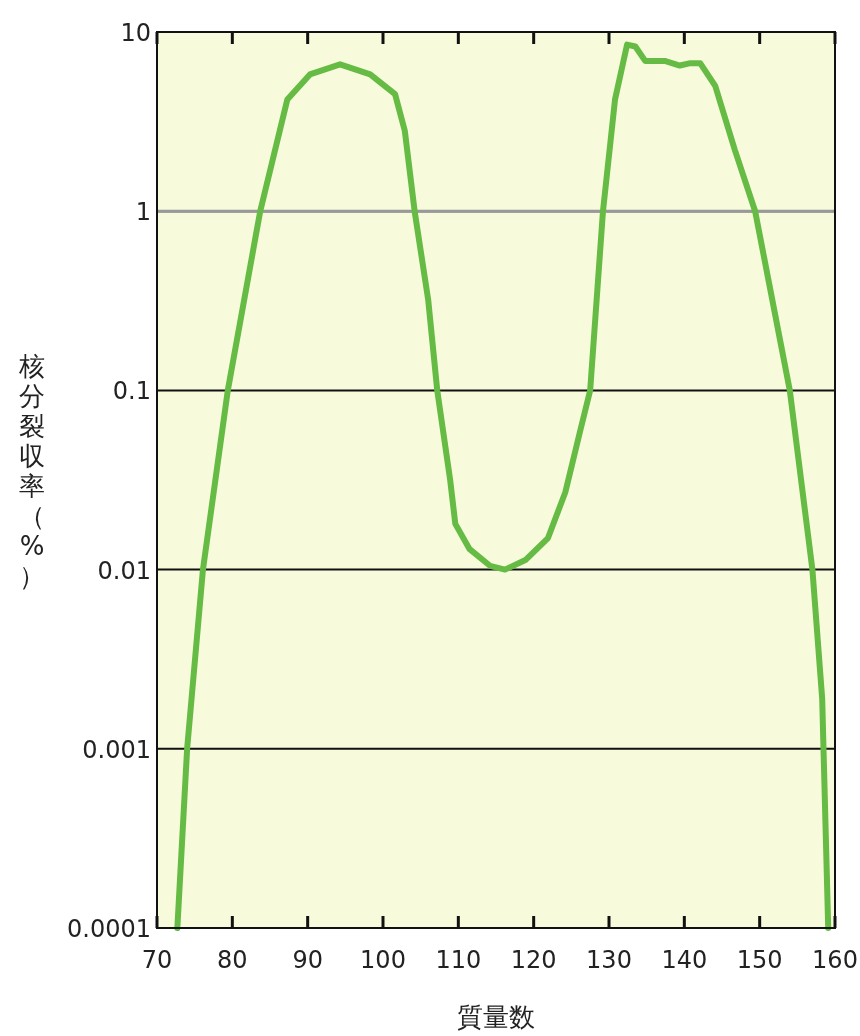  What do you see at coordinates (684, 960) in the screenshot?
I see `x-tick-label: 140` at bounding box center [684, 960].